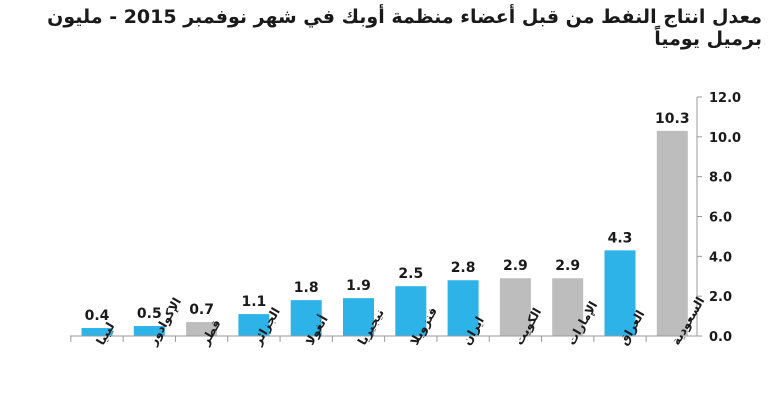 The image size is (770, 407). Describe the element at coordinates (149, 314) in the screenshot. I see `data-label: 0.5` at that location.